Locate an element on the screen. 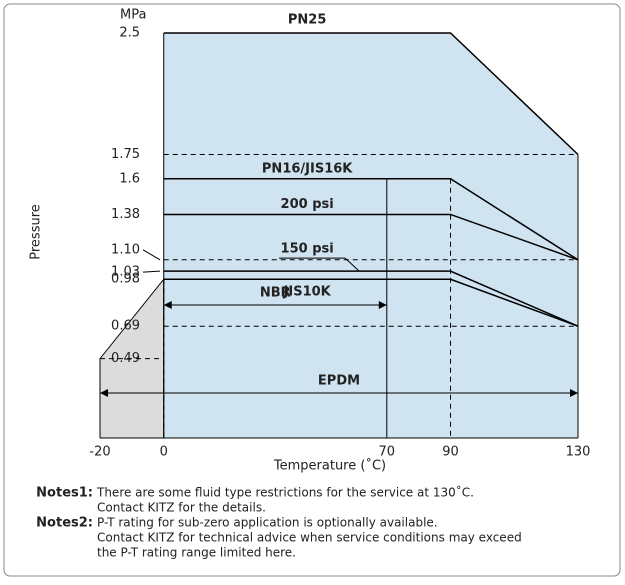  y-tick-label: 1.03 is located at coordinates (125, 272).